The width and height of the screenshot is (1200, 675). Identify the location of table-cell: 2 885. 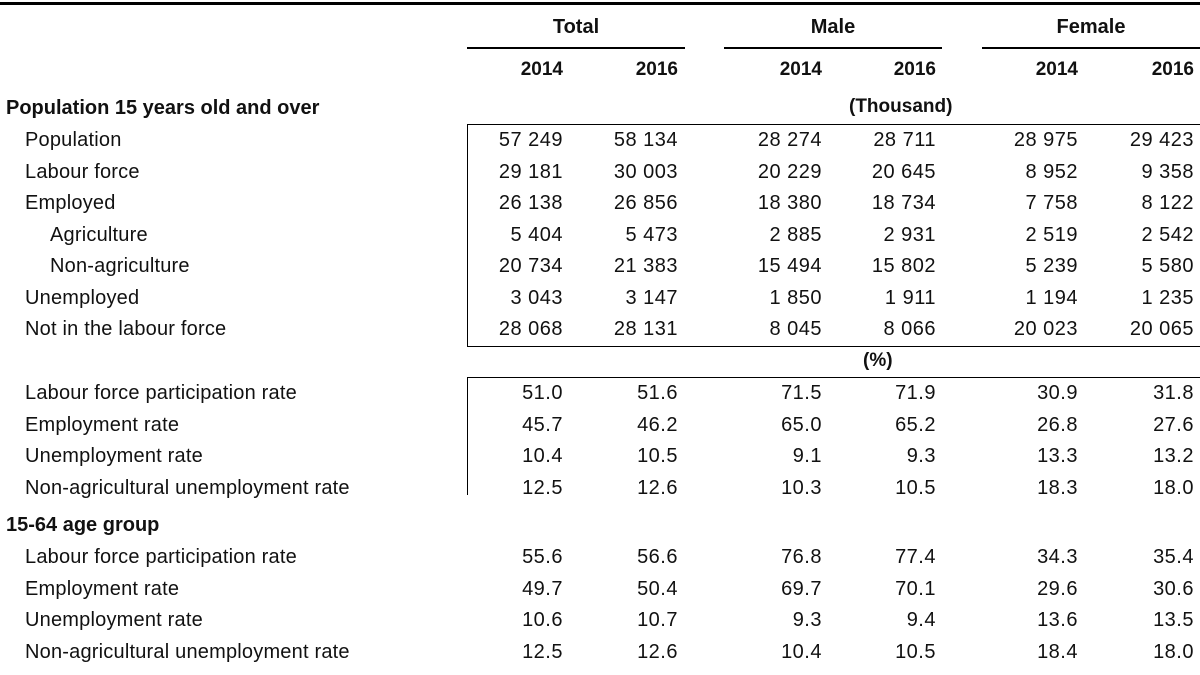
(795, 234).